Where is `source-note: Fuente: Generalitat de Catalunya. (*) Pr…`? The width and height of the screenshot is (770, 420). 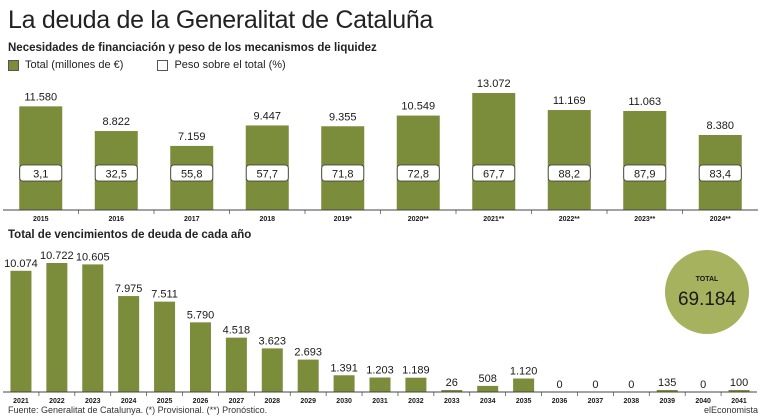 source-note: Fuente: Generalitat de Catalunya. (*) Pr… is located at coordinates (138, 410).